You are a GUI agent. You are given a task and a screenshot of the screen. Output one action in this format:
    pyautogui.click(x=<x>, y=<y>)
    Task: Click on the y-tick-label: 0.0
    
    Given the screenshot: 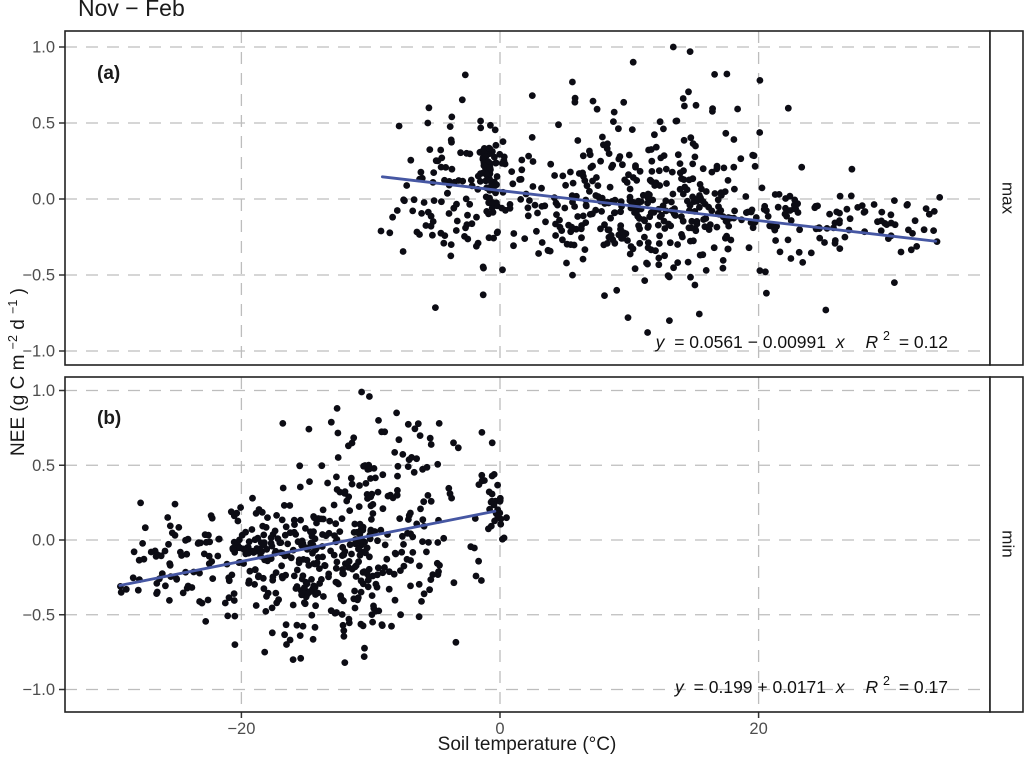 What is the action you would take?
    pyautogui.click(x=43, y=200)
    